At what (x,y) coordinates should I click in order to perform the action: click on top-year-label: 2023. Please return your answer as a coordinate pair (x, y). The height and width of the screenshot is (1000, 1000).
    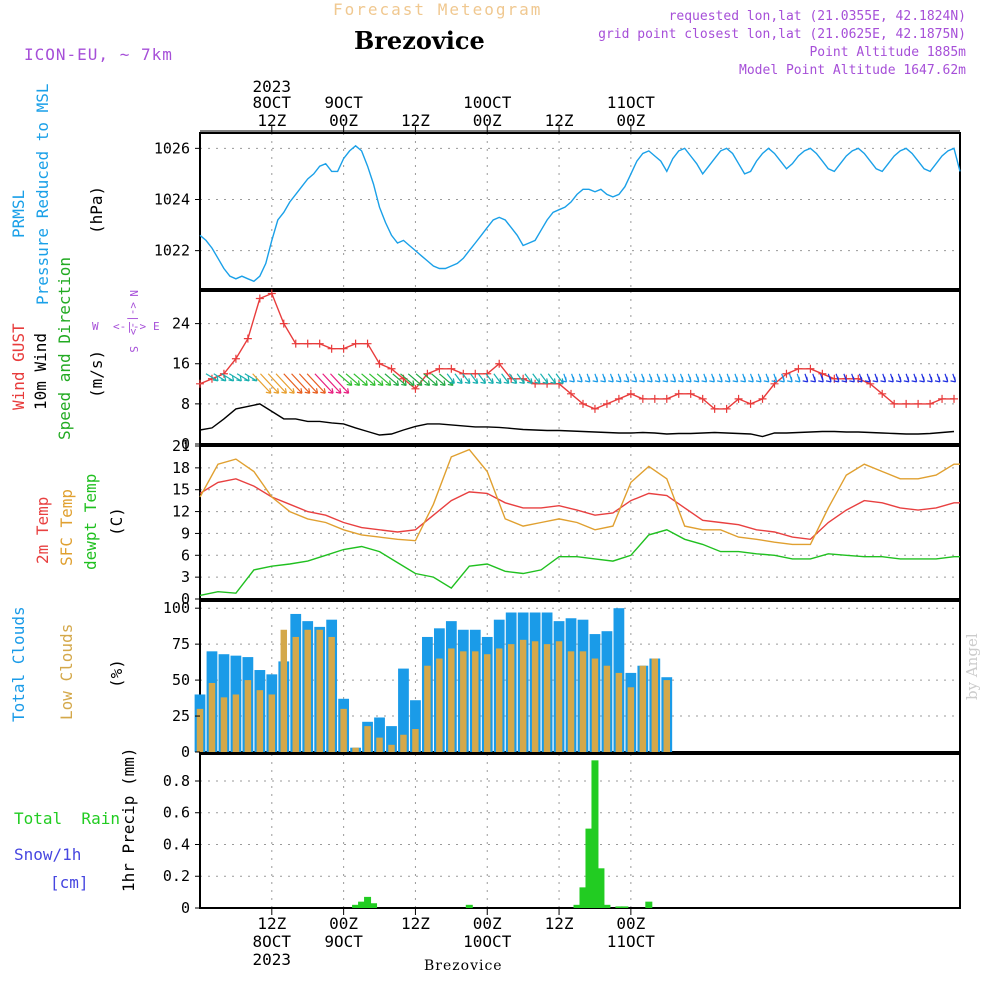
    Looking at the image, I should click on (272, 86).